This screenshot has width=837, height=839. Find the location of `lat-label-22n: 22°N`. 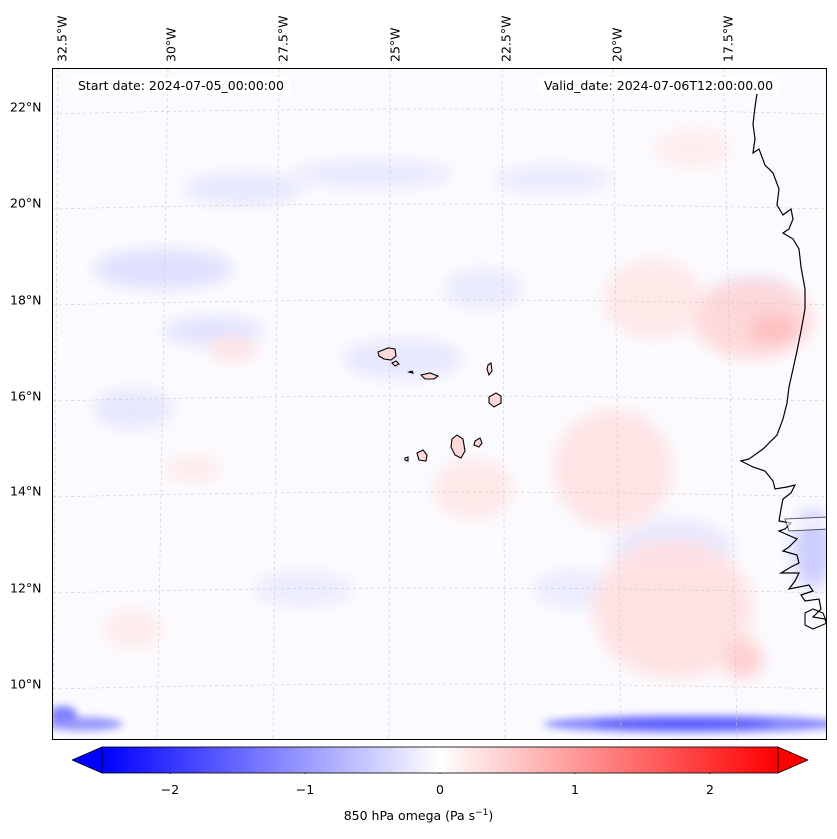

lat-label-22n: 22°N is located at coordinates (26, 107).